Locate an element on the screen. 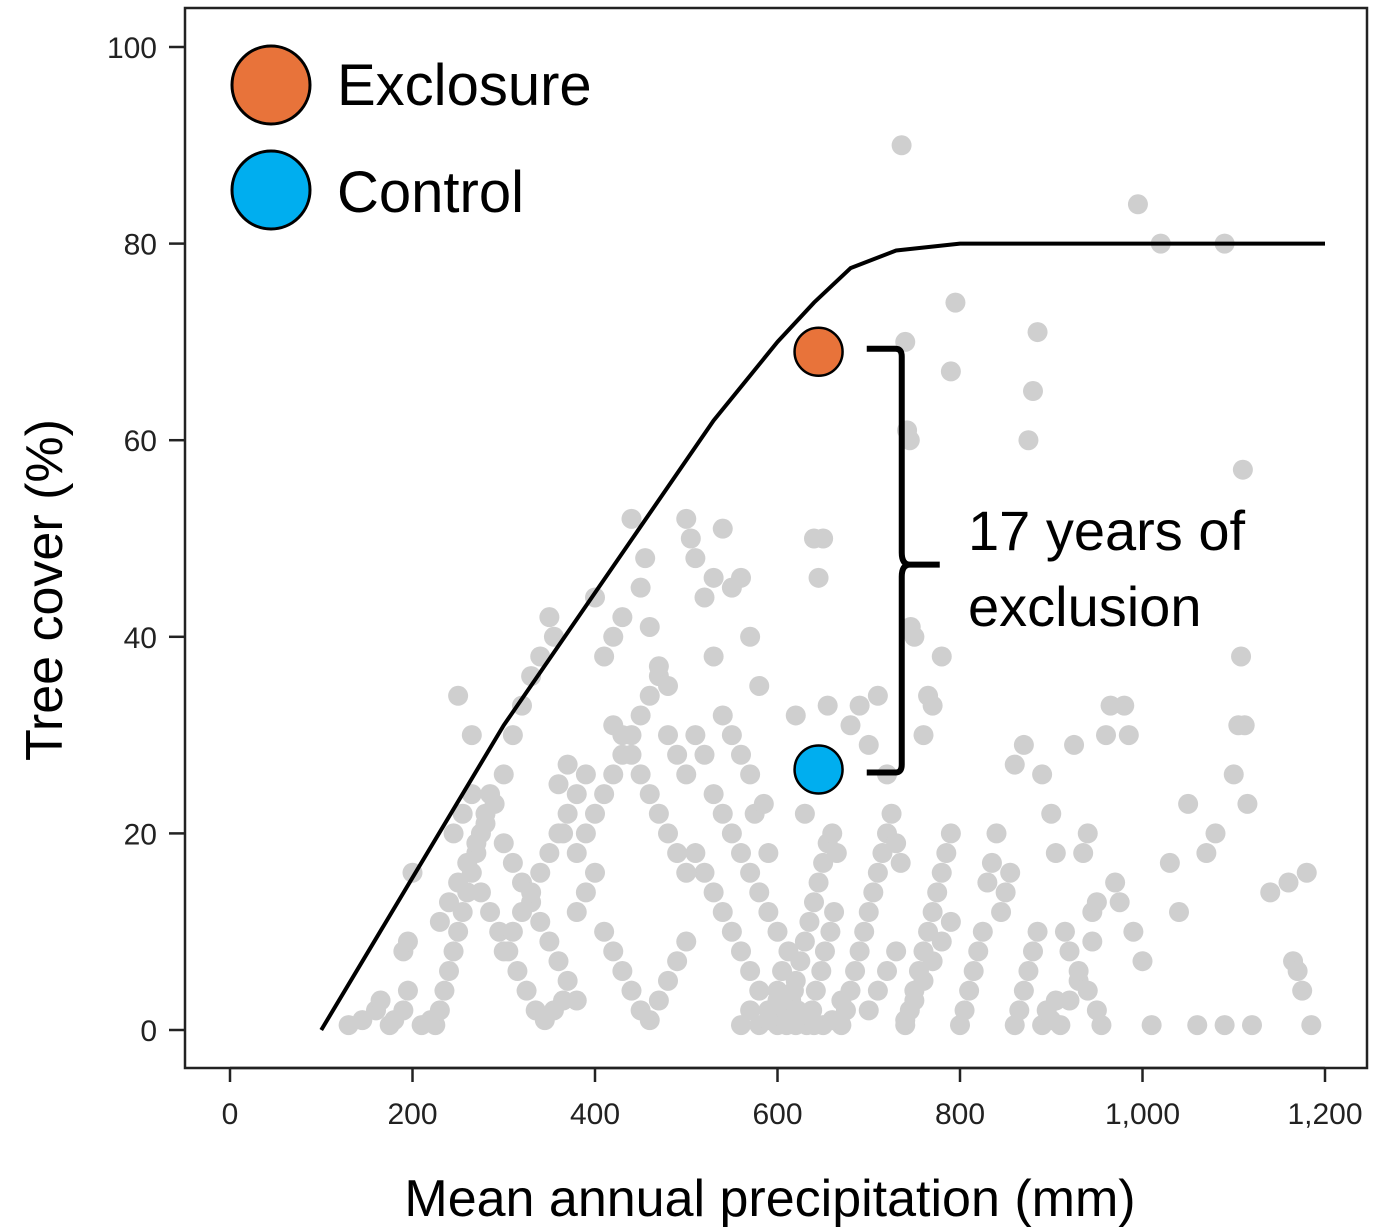 The height and width of the screenshot is (1232, 1378). y-tick-label: 0 is located at coordinates (148, 1031).